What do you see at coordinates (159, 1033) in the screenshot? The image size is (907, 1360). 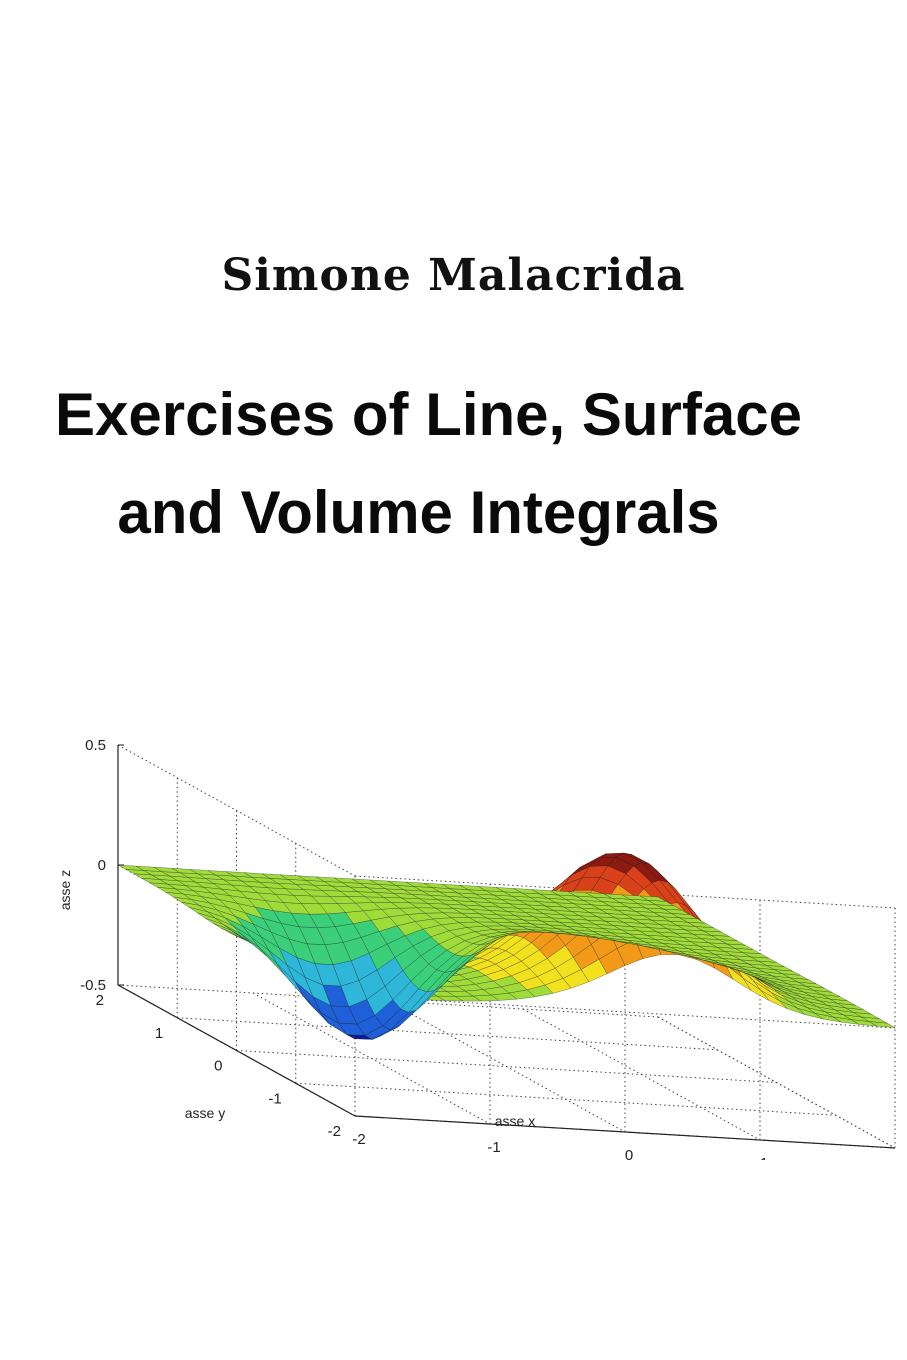 I see `y-tick-label: 1` at bounding box center [159, 1033].